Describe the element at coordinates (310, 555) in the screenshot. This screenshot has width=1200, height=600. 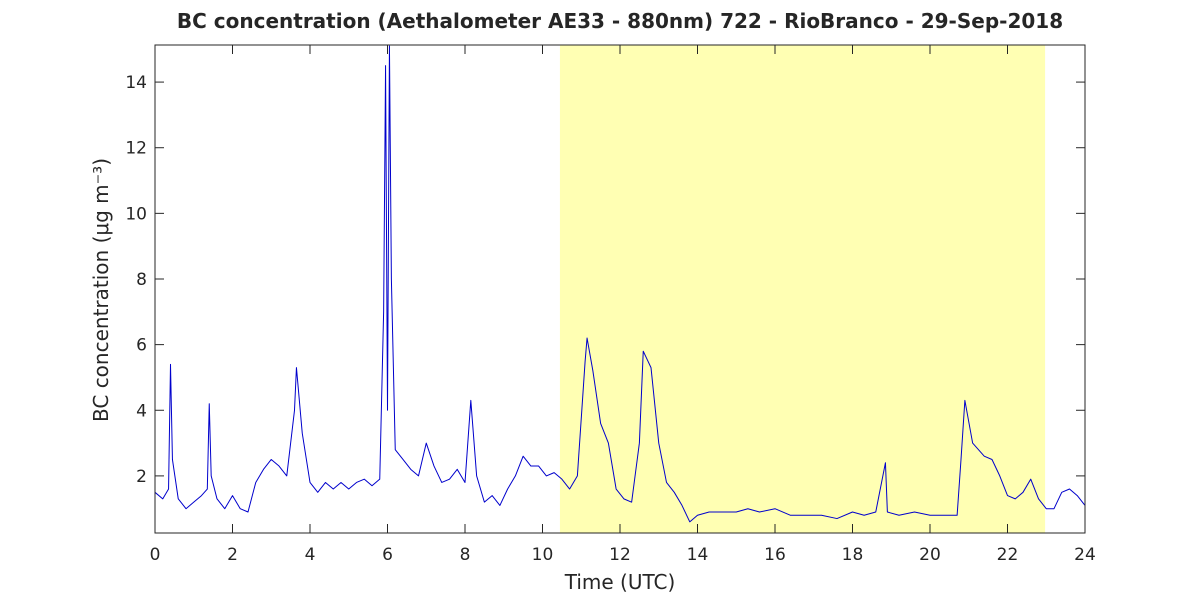
I see `x-tick-label: 4` at that location.